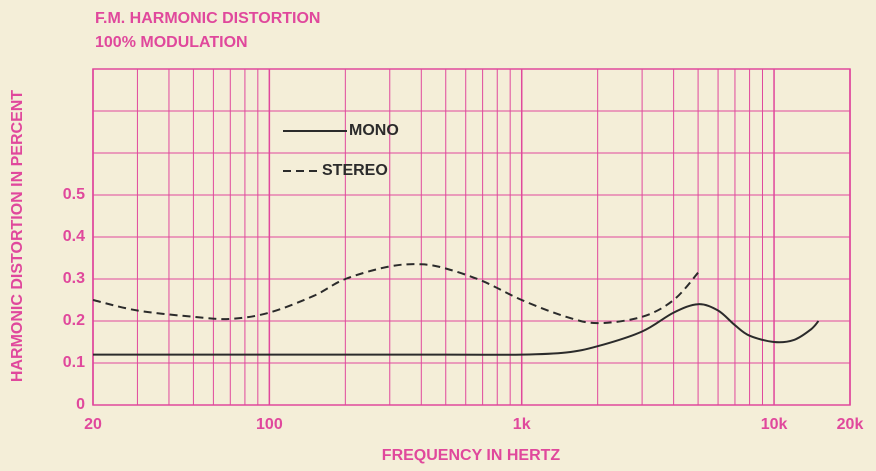 The width and height of the screenshot is (876, 471). Describe the element at coordinates (80, 404) in the screenshot. I see `y-tick-label: 0` at that location.